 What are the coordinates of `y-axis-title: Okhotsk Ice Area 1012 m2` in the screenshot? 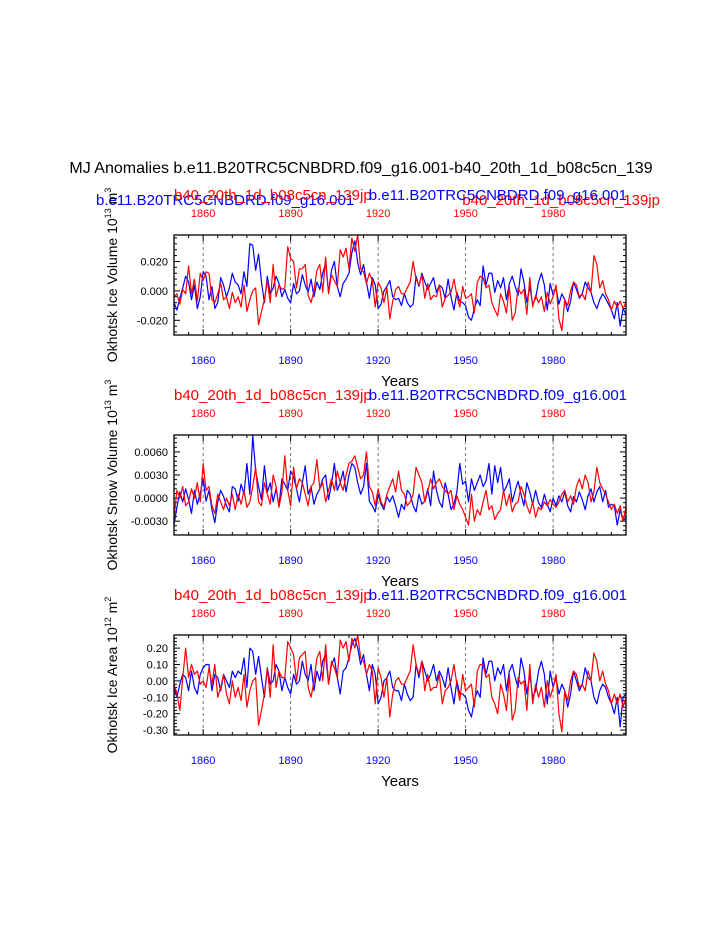 It's located at (111, 675).